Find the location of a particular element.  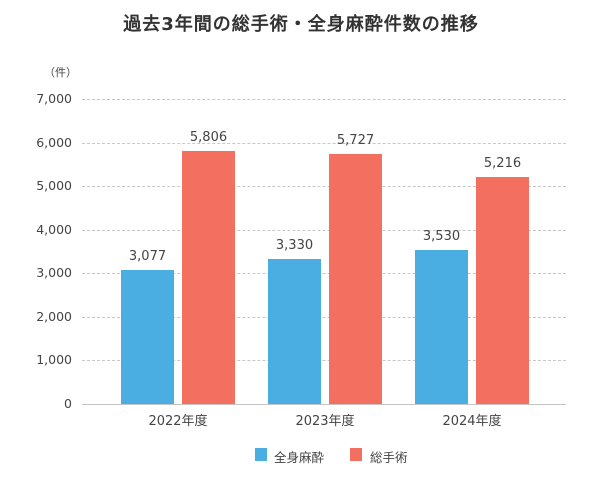

y-tick-label: 4,000 is located at coordinates (54, 229).